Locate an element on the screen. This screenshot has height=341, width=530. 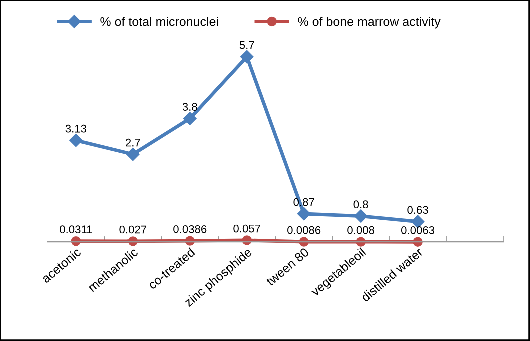
data-label: 0.0311 is located at coordinates (76, 230).